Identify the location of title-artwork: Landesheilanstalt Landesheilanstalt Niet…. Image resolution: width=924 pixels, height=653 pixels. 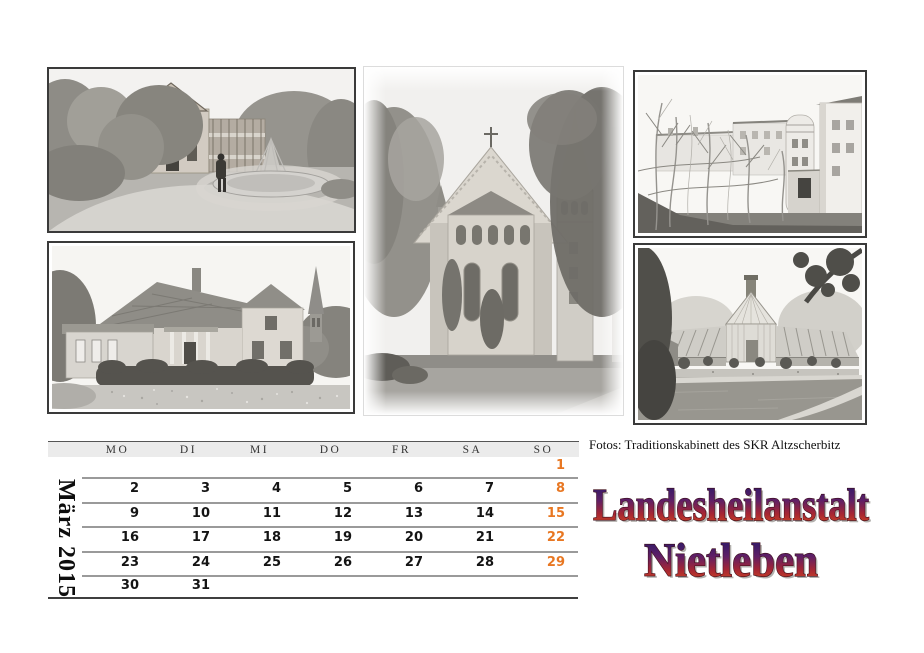
(732, 533).